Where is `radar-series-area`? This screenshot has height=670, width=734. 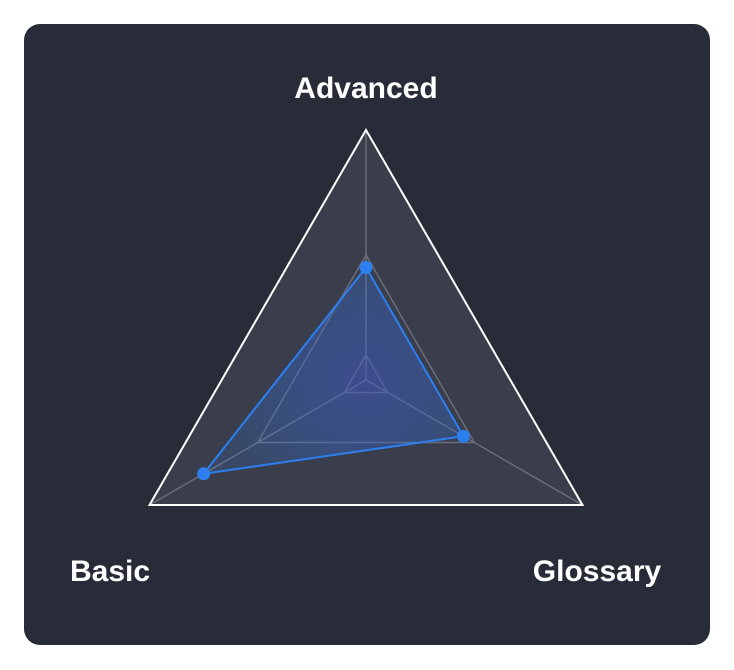 radar-series-area is located at coordinates (333, 370).